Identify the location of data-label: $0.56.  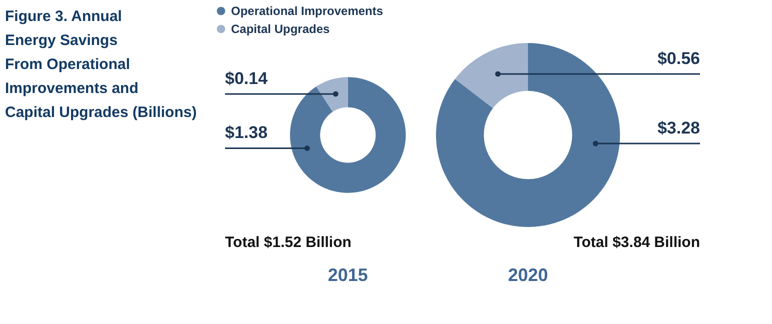
(678, 58).